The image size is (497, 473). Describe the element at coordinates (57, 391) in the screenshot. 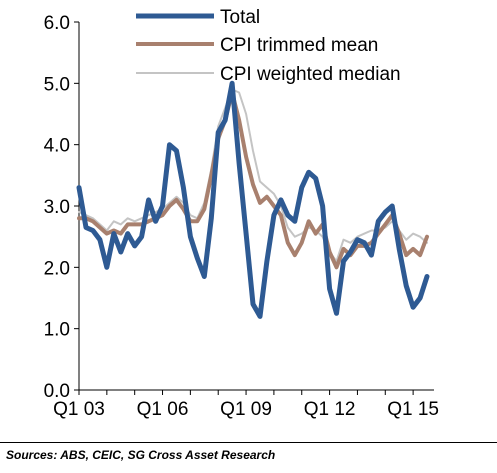

I see `y-tick-label: 0.0` at that location.